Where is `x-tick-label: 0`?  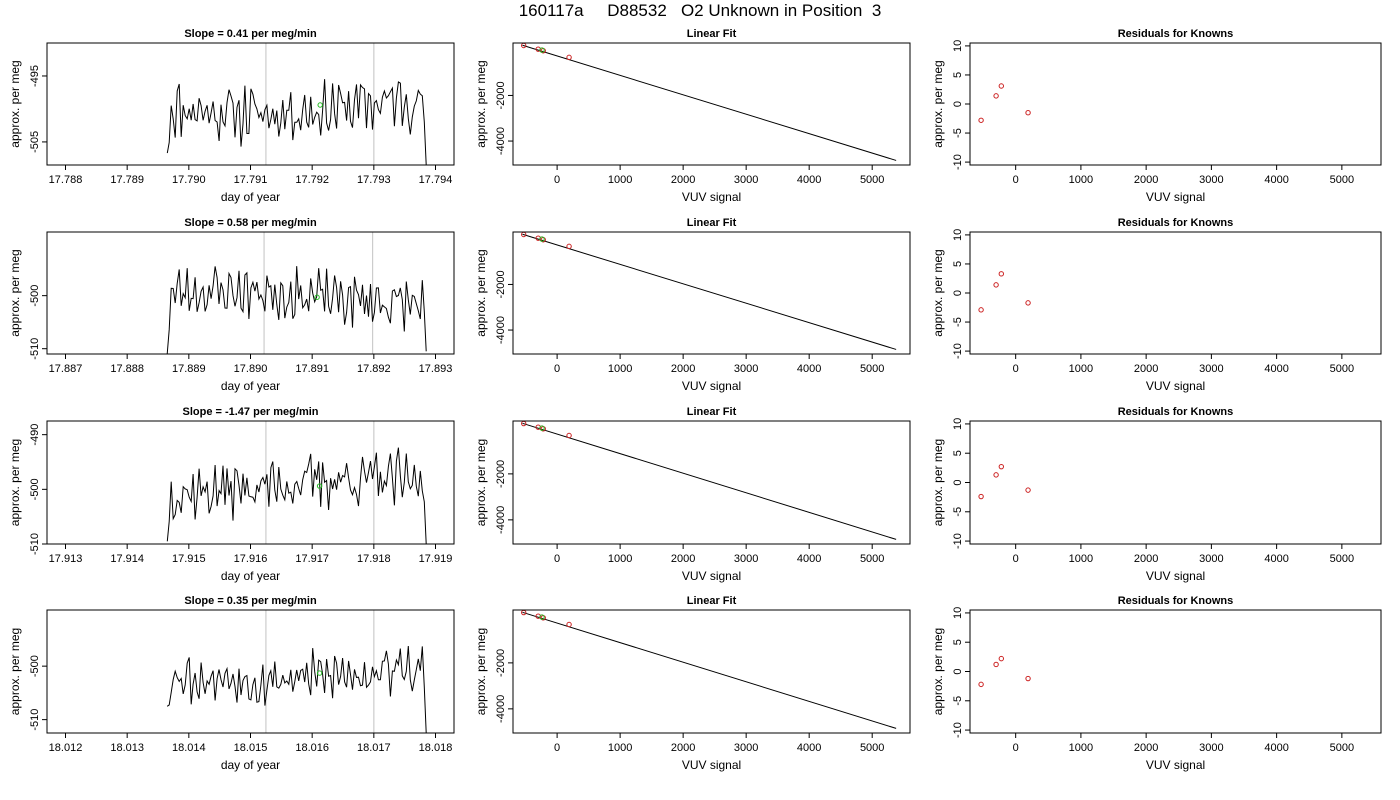
x-tick-label: 0 is located at coordinates (557, 559).